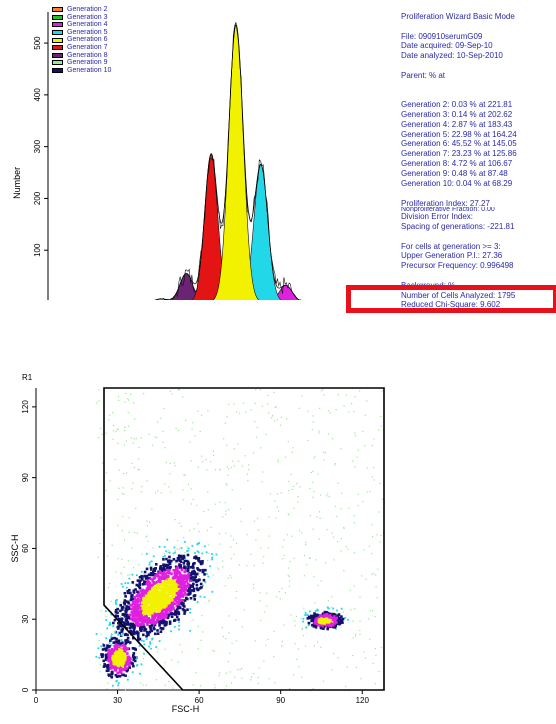 The width and height of the screenshot is (556, 724). I want to click on legend-item: Generation 3, so click(88, 18).